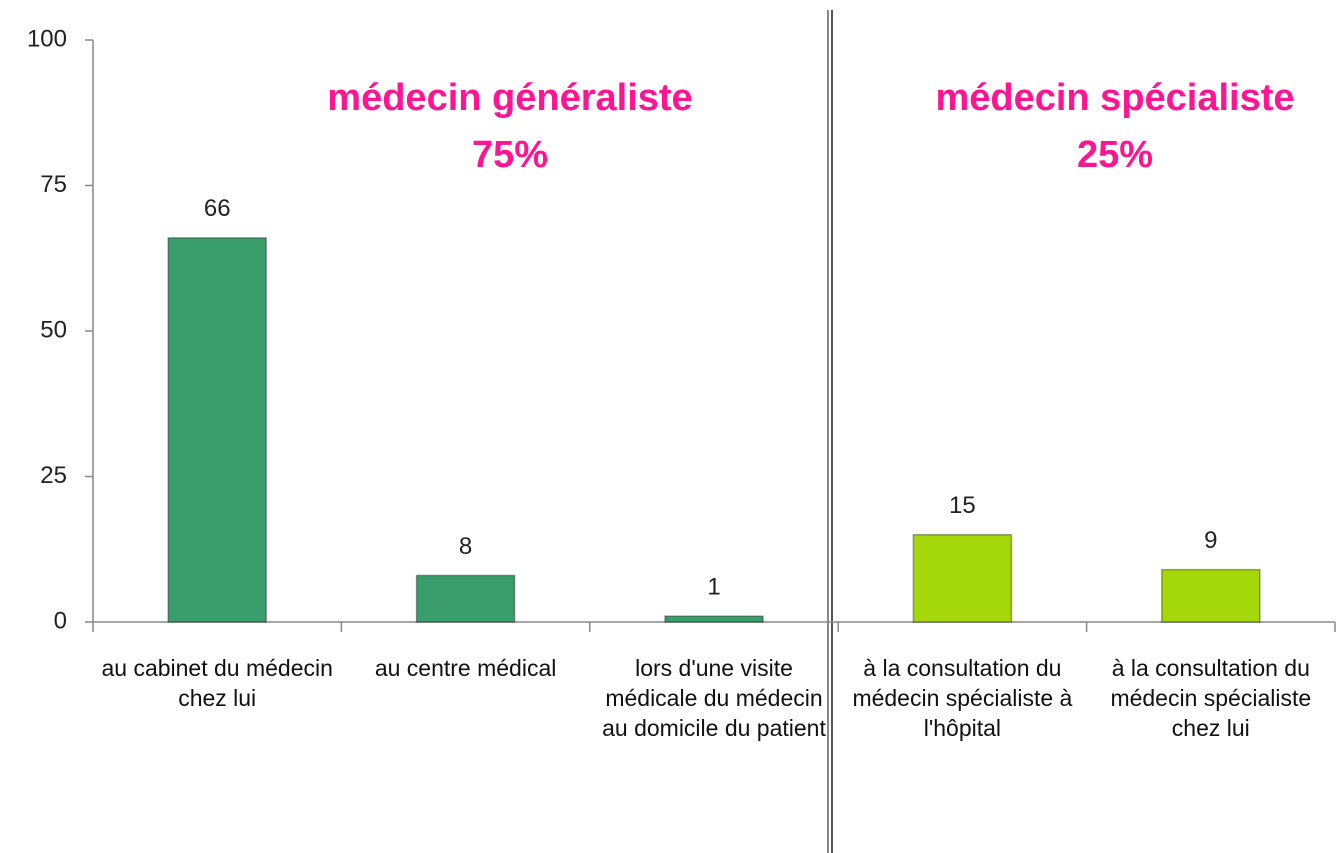  What do you see at coordinates (47, 38) in the screenshot?
I see `y-tick-label: 100` at bounding box center [47, 38].